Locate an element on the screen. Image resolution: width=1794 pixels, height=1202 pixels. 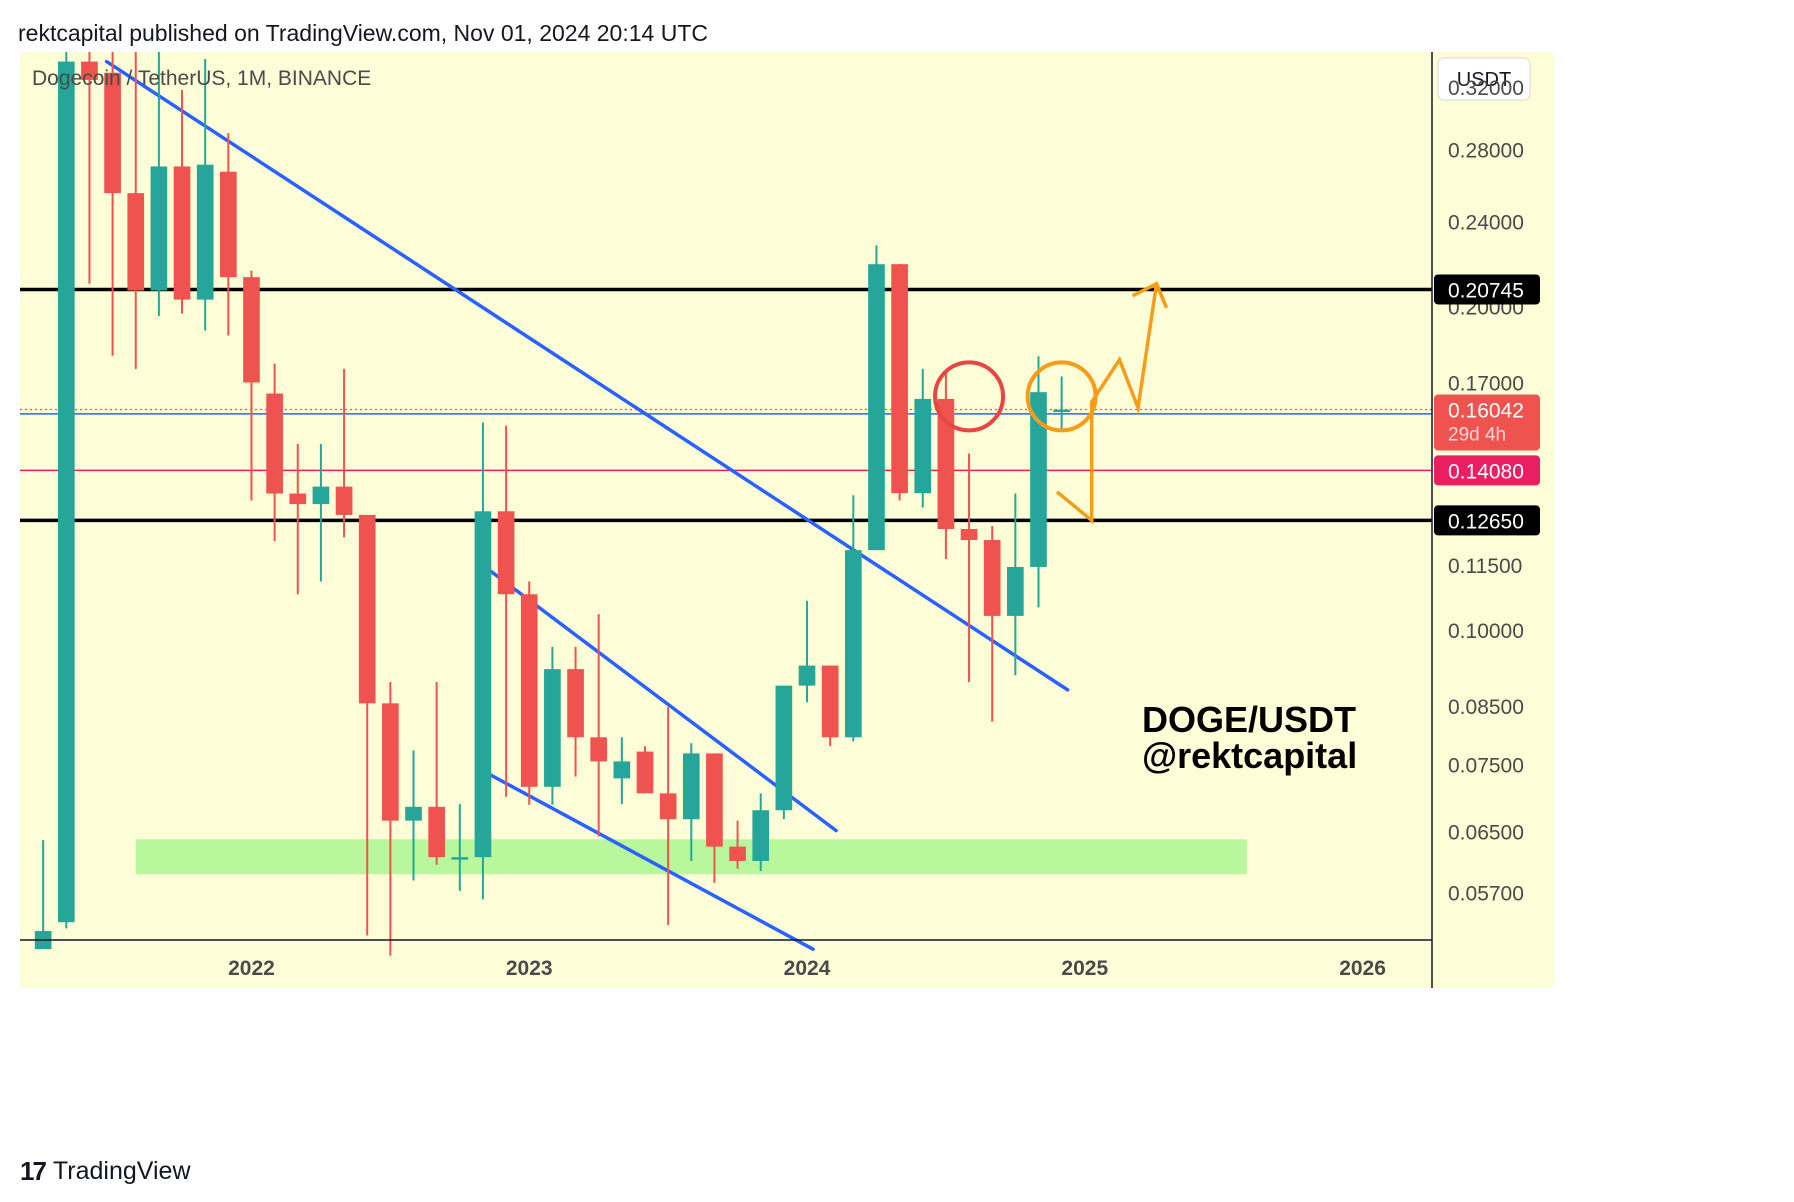
level-label-0: 0.20745 is located at coordinates (1486, 290).